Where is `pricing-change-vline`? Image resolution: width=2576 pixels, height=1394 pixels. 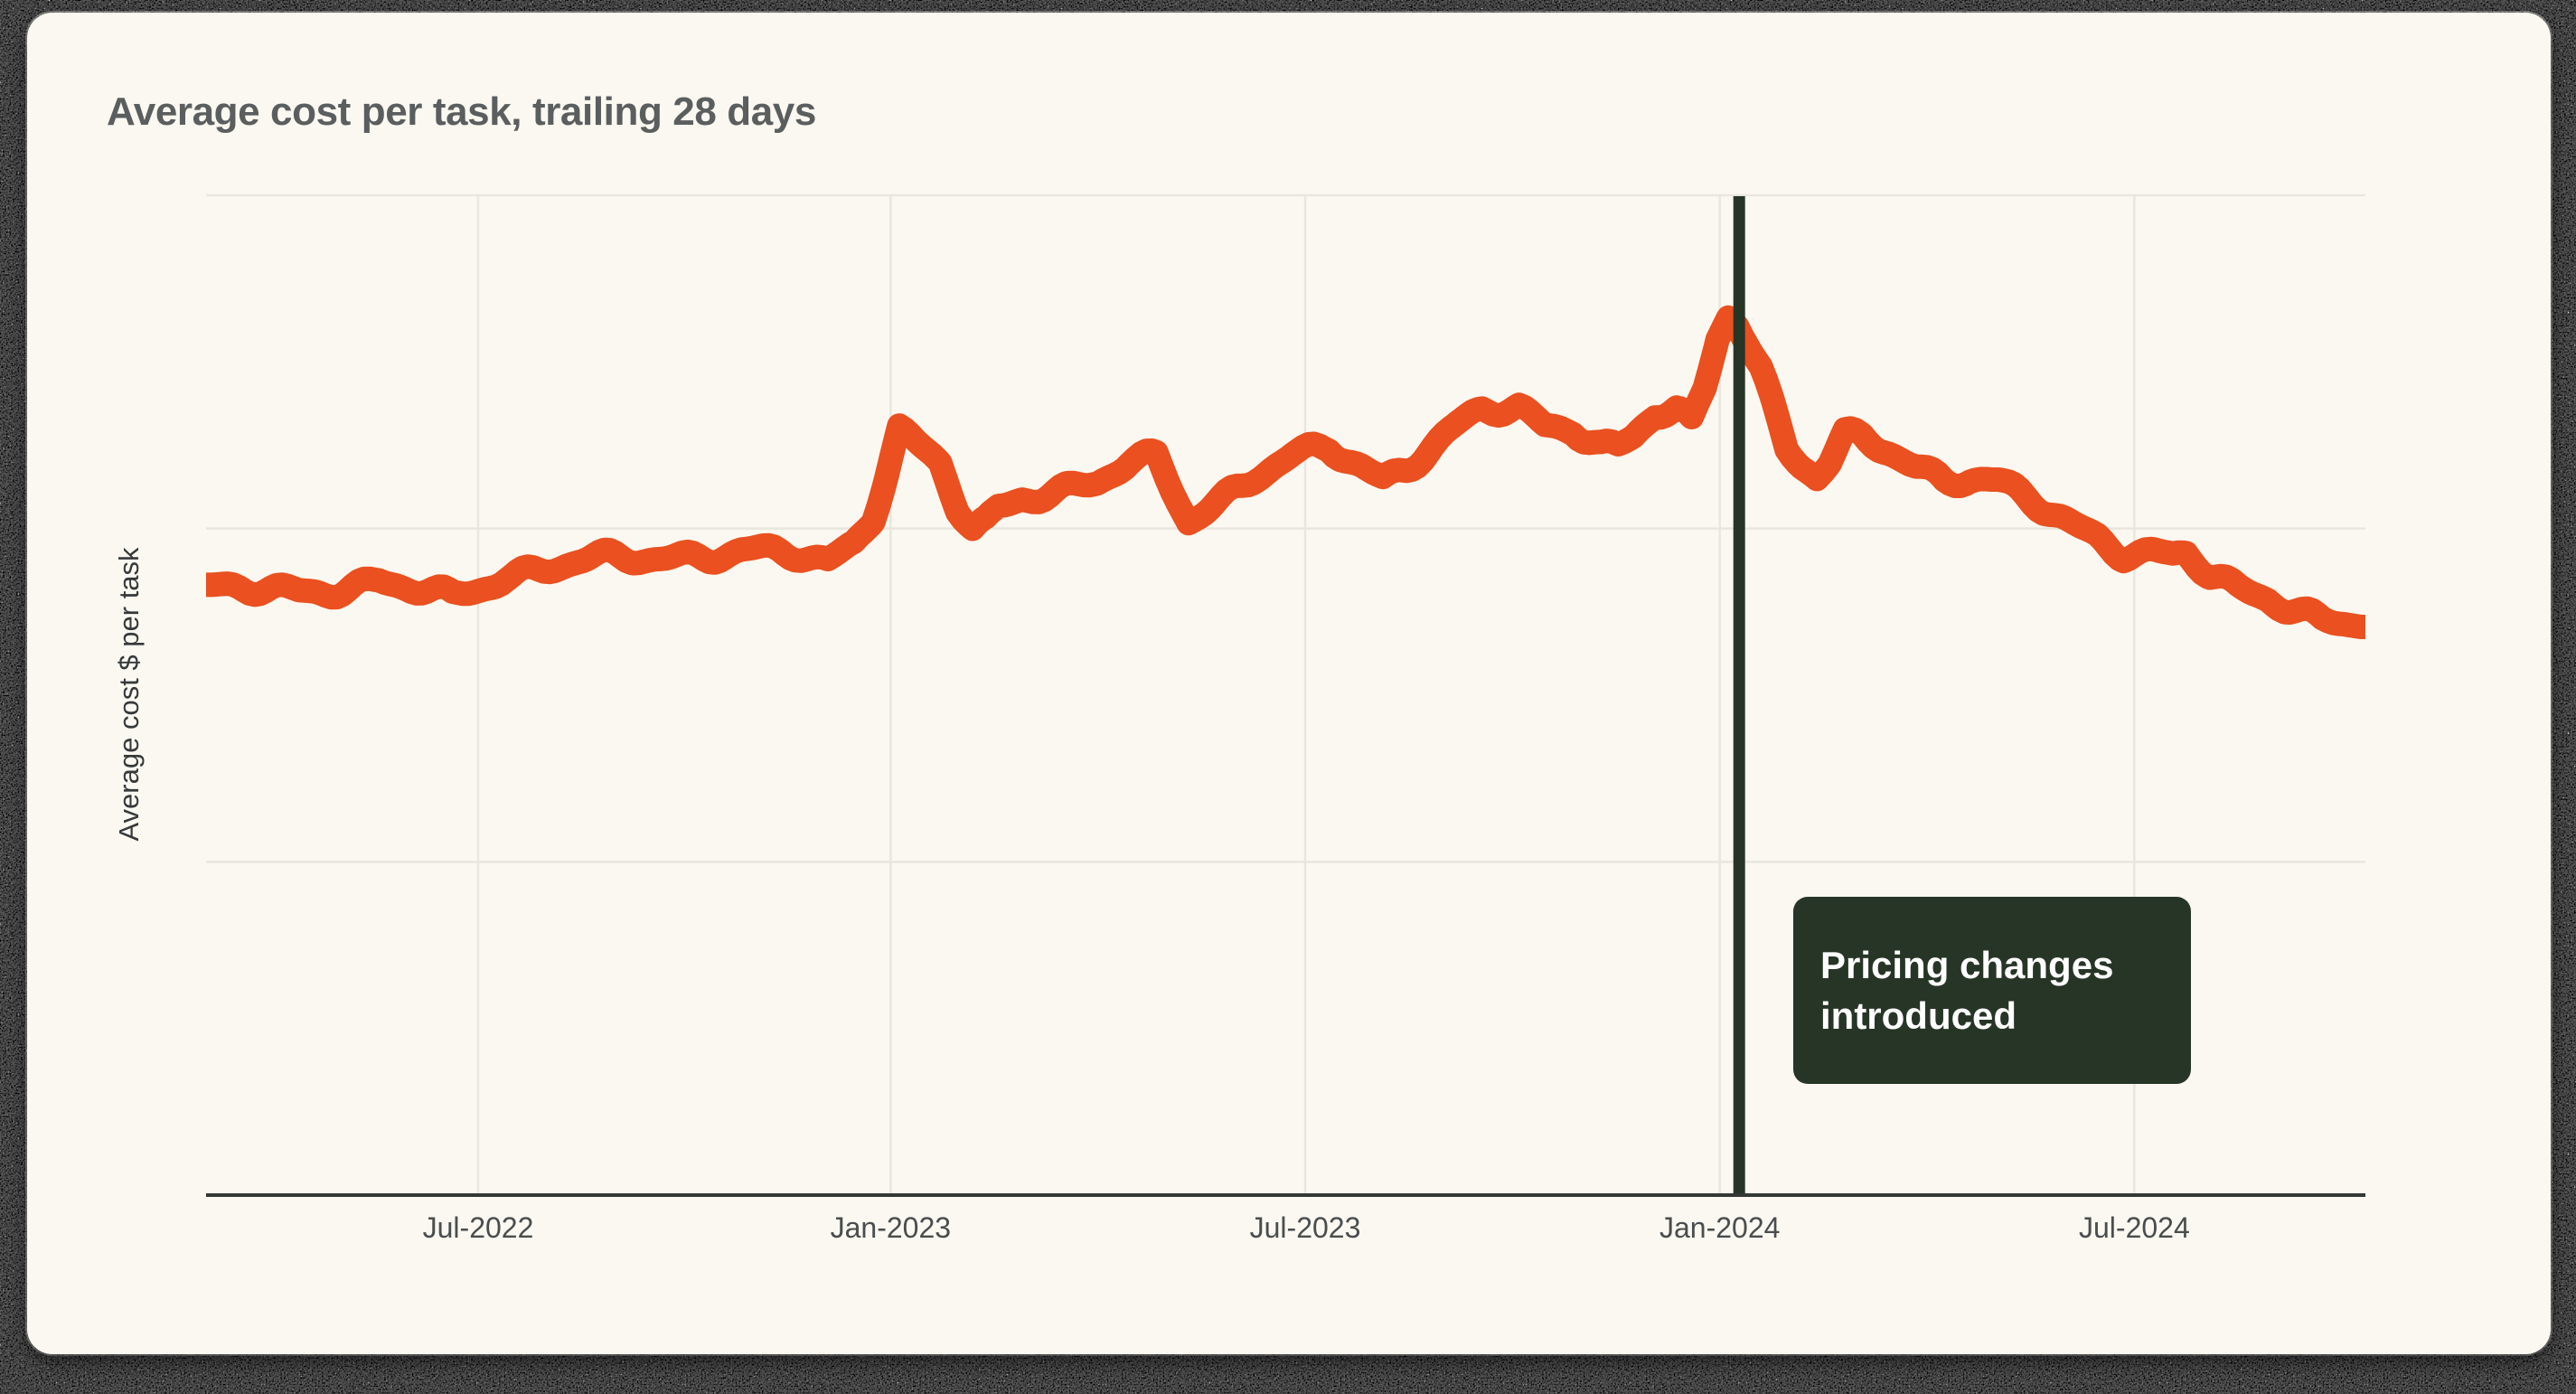
pricing-change-vline is located at coordinates (1739, 695).